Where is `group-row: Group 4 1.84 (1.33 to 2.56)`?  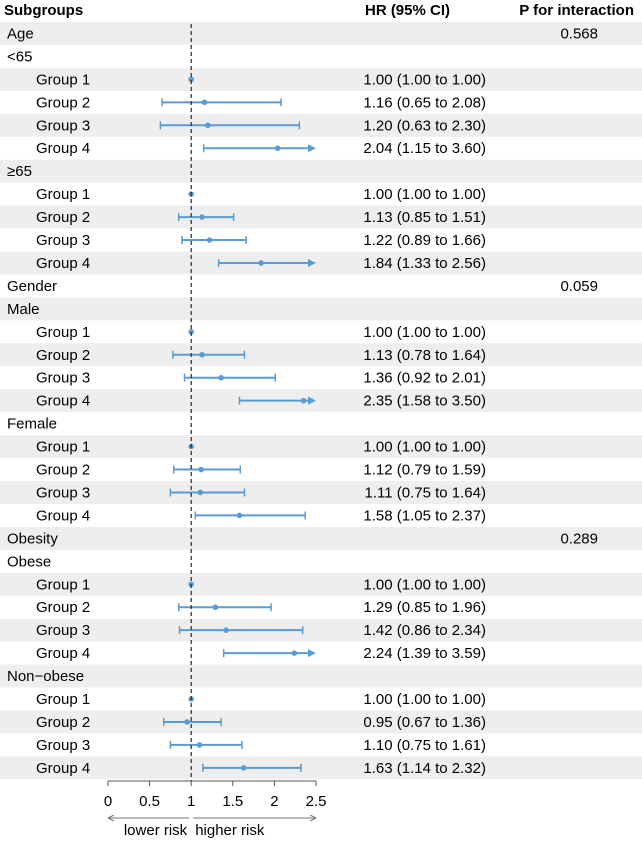 group-row: Group 4 1.84 (1.33 to 2.56) is located at coordinates (261, 263).